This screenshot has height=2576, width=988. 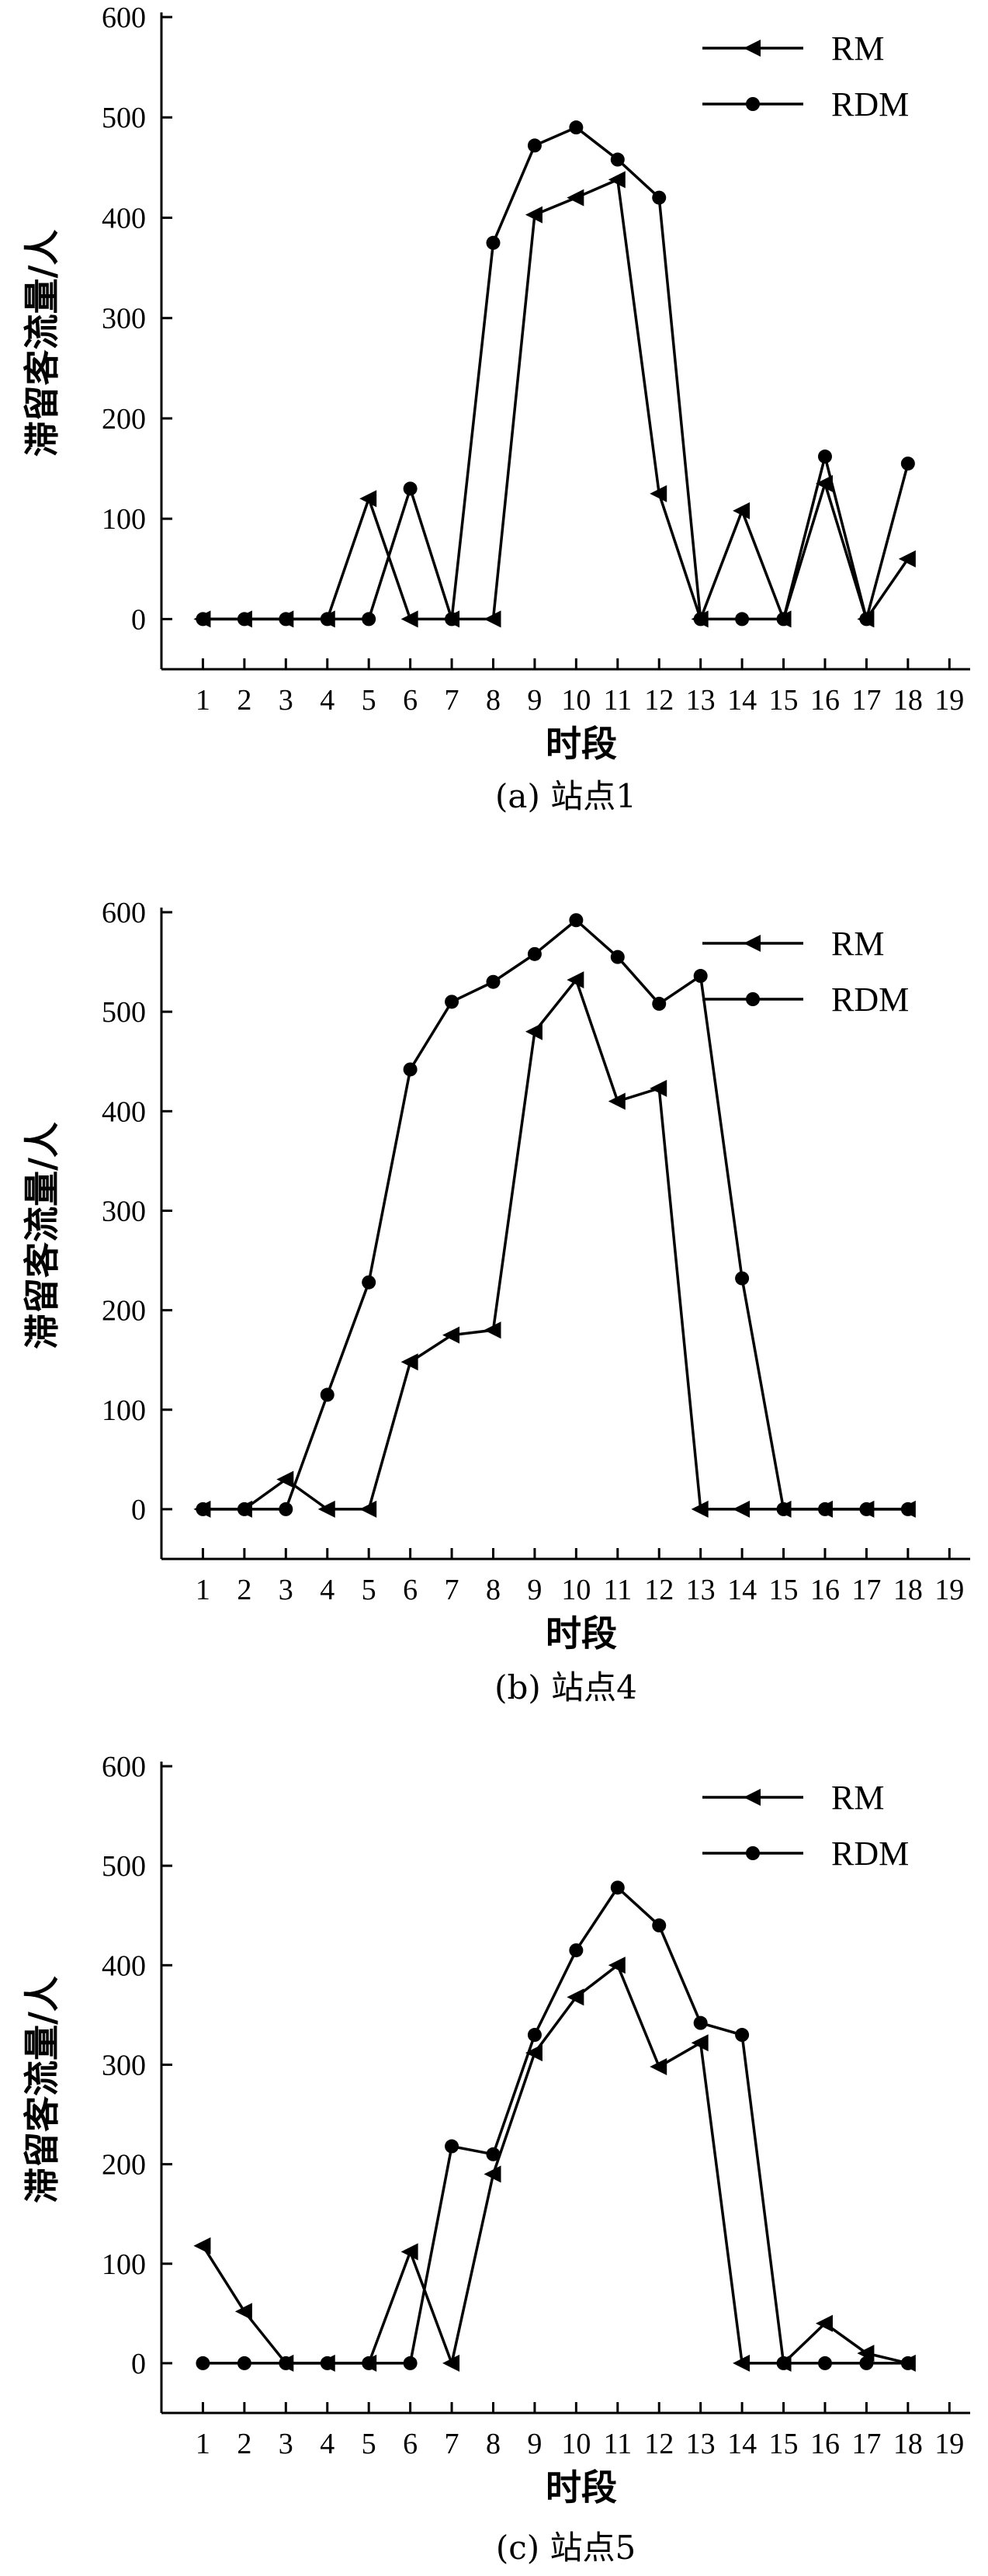 What do you see at coordinates (244, 2444) in the screenshot?
I see `x-tick-label: 2` at bounding box center [244, 2444].